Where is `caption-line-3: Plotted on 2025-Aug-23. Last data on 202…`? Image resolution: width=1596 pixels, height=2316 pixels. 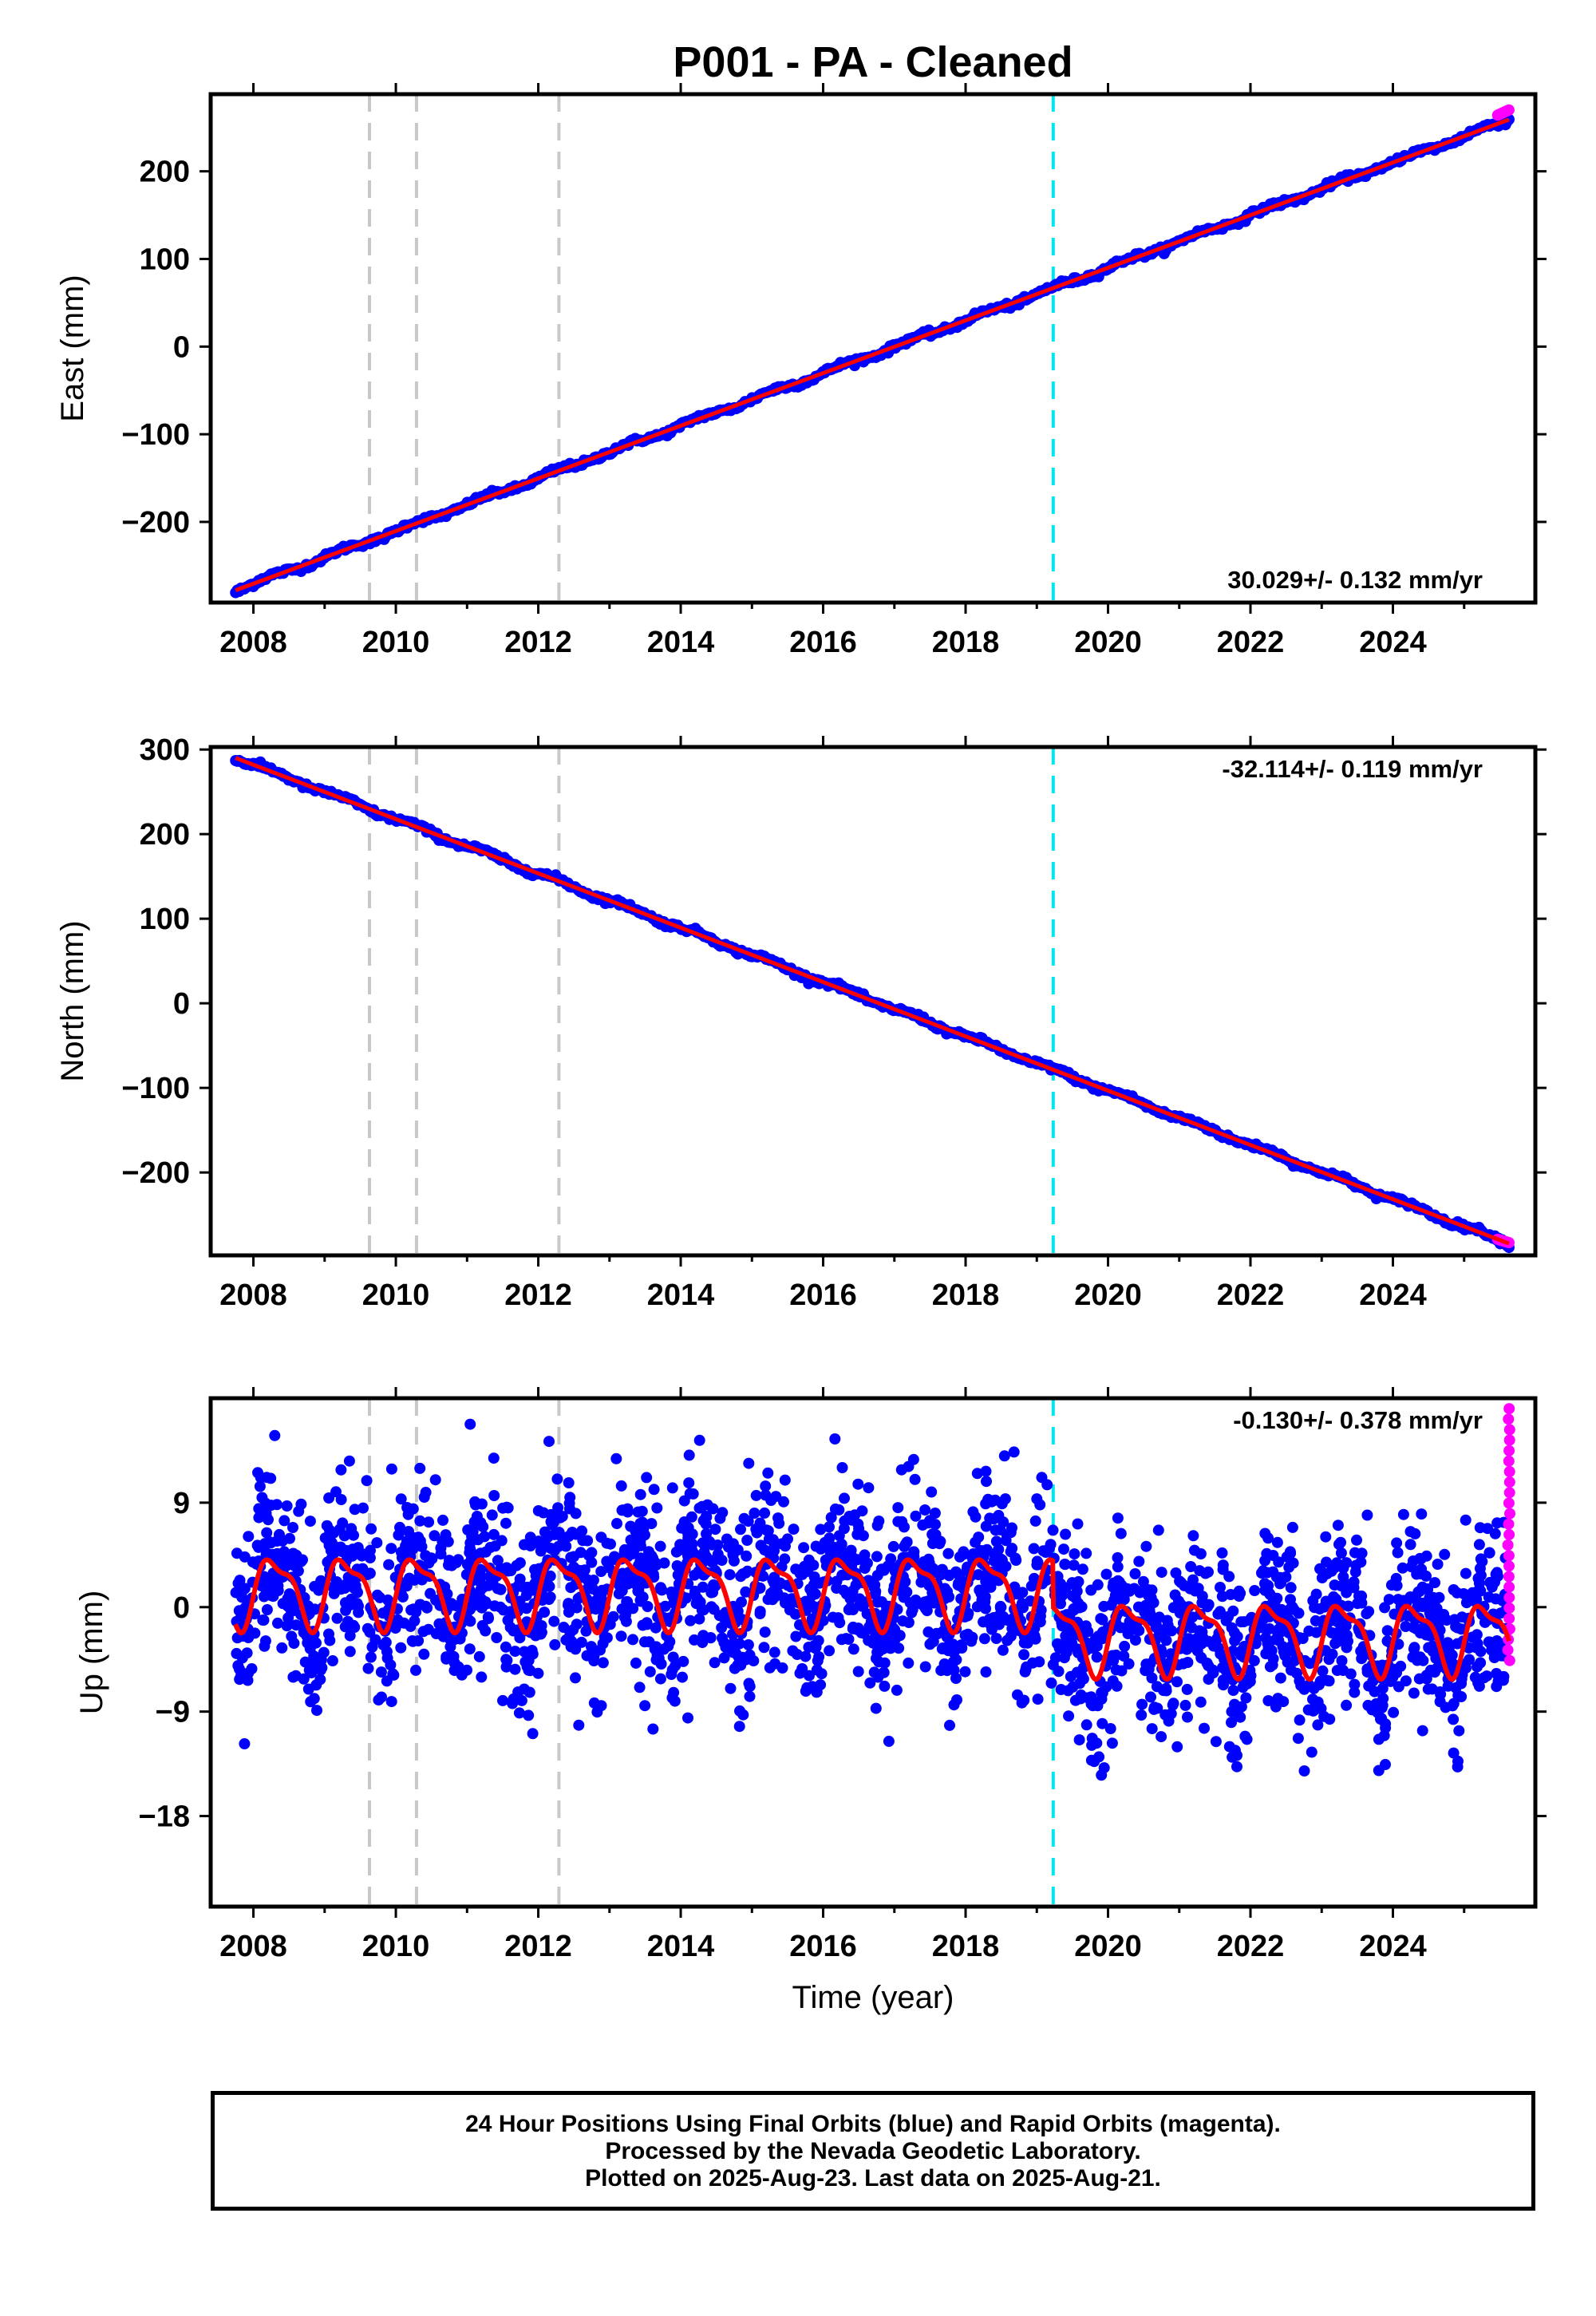
caption-line-3: Plotted on 2025-Aug-23. Last data on 202… is located at coordinates (873, 2178).